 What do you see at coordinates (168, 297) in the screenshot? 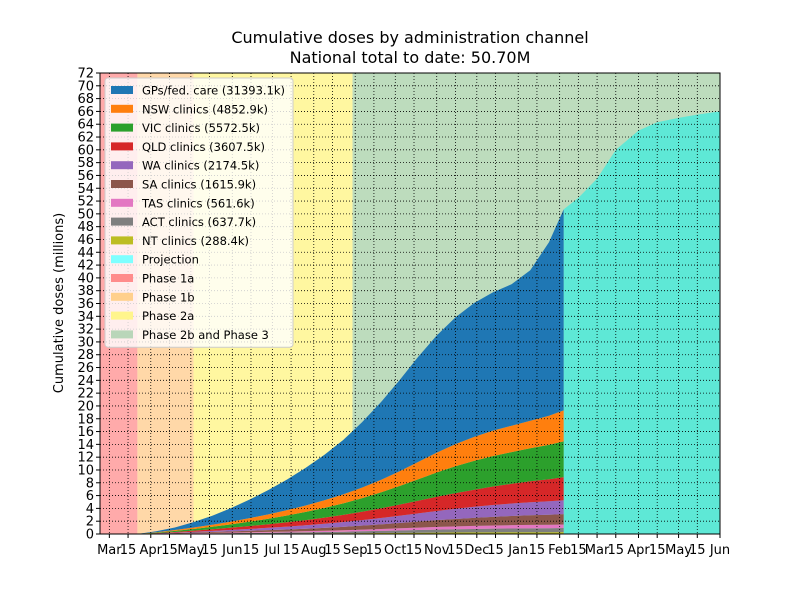
I see `legend-label-11: Phase 1b` at bounding box center [168, 297].